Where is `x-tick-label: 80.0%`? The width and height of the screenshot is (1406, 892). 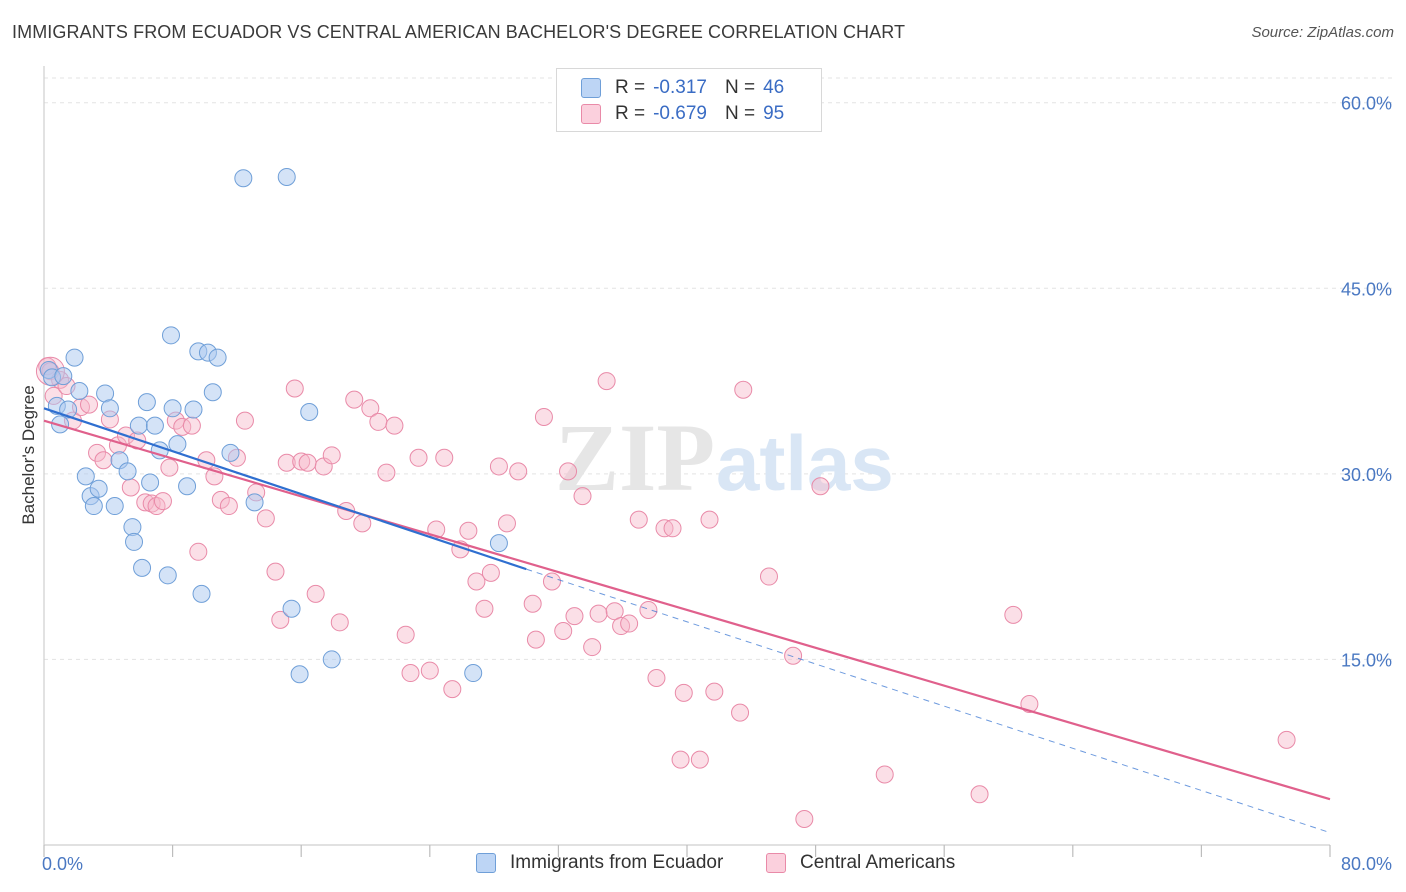
x-tick-label: 80.0% is located at coordinates (1366, 864).